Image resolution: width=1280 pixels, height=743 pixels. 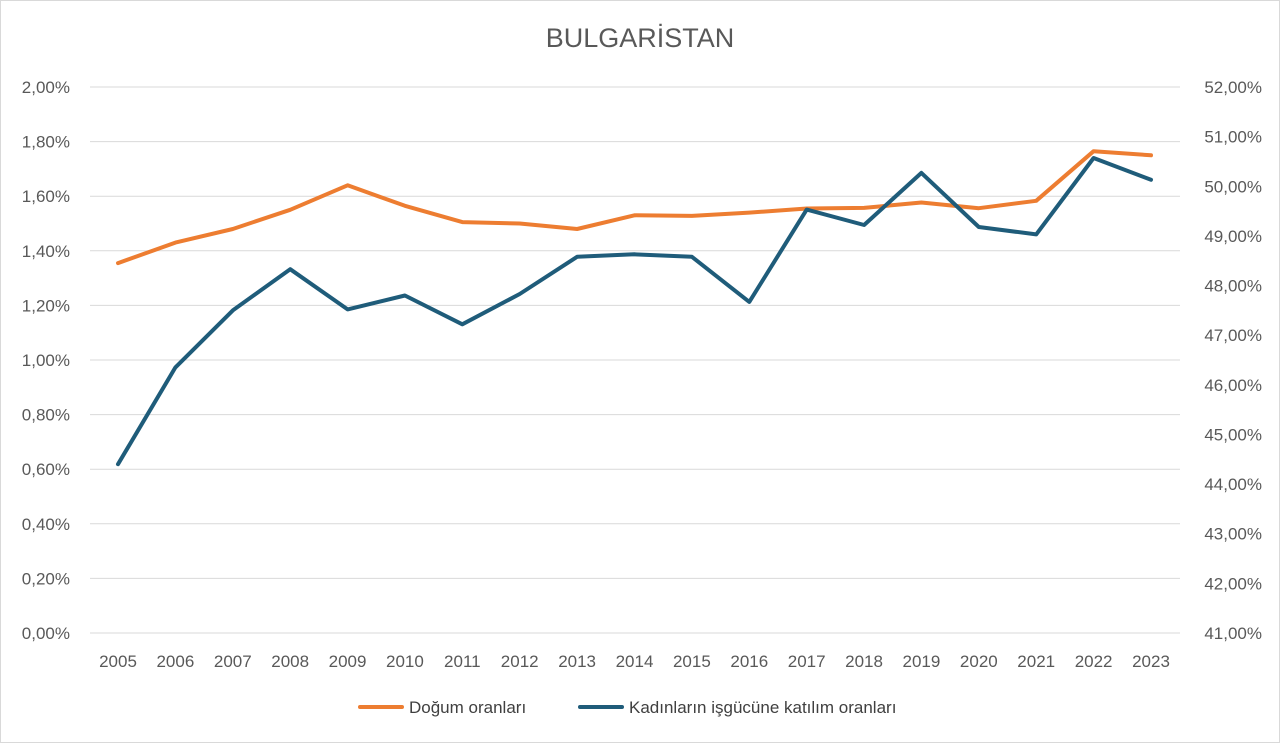 What do you see at coordinates (405, 661) in the screenshot?
I see `x-tick-label: 2010` at bounding box center [405, 661].